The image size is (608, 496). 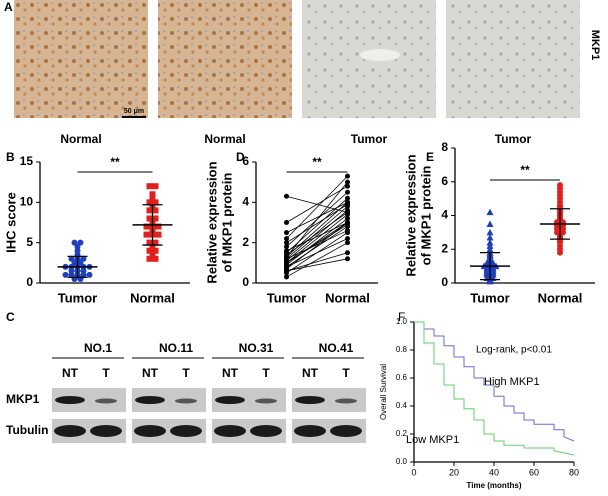 I want to click on x-tick-label: 0, so click(x=413, y=472).